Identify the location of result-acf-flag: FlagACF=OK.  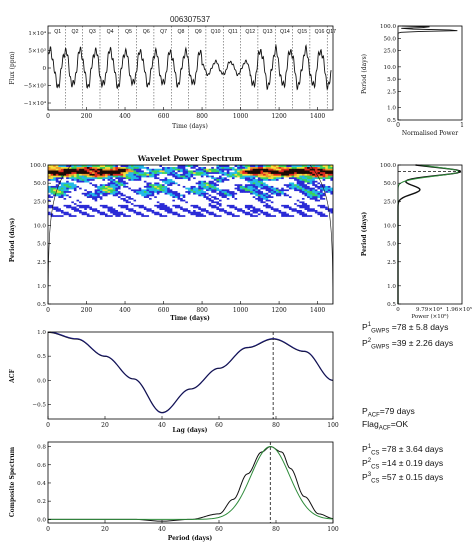
(385, 425).